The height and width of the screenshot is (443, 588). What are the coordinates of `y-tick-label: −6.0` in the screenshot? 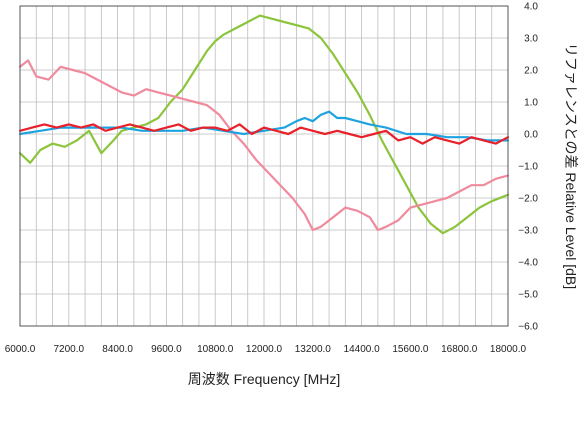 It's located at (528, 327).